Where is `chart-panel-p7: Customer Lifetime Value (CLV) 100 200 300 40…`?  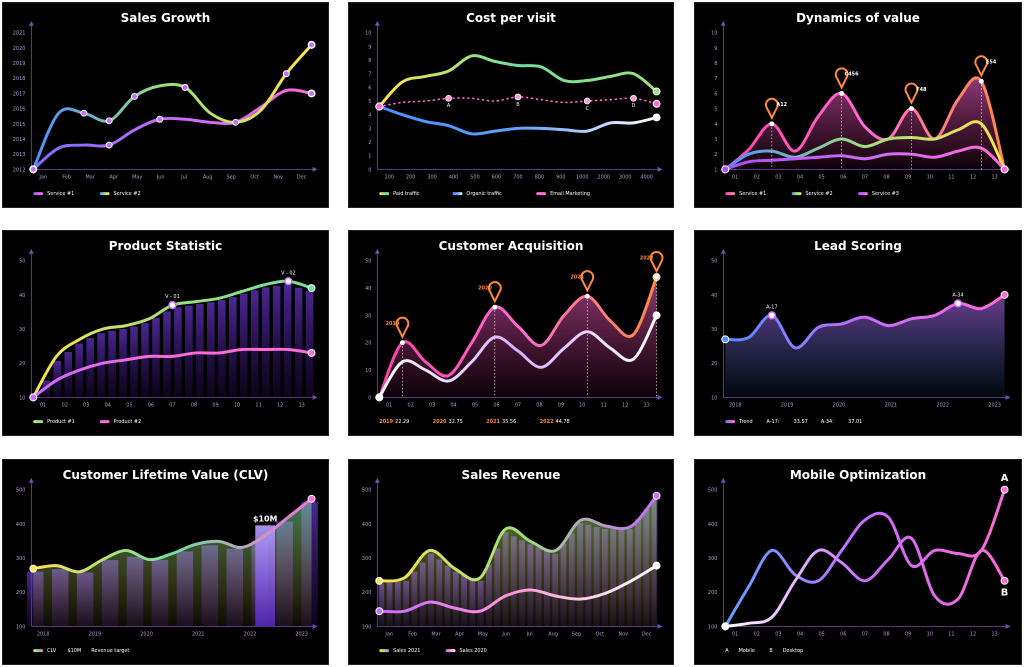
chart-panel-p7: Customer Lifetime Value (CLV) 100 200 300 40… is located at coordinates (165, 562).